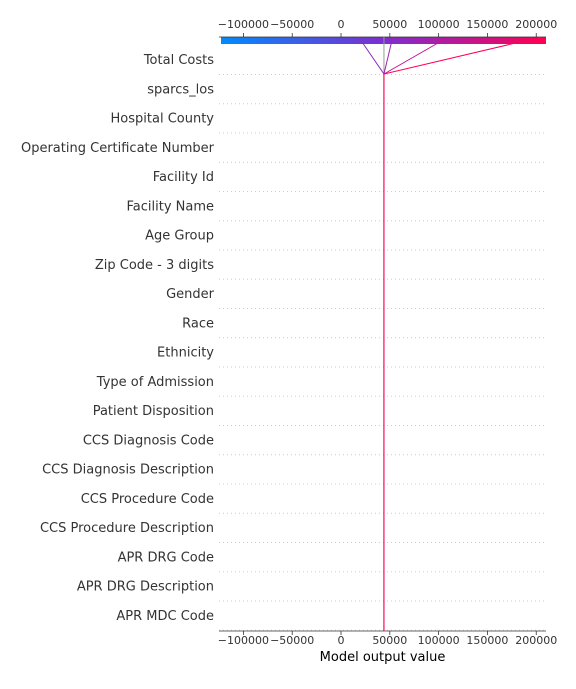 Image resolution: width=576 pixels, height=689 pixels. What do you see at coordinates (127, 528) in the screenshot?
I see `feature-label: CCS Procedure Description` at bounding box center [127, 528].